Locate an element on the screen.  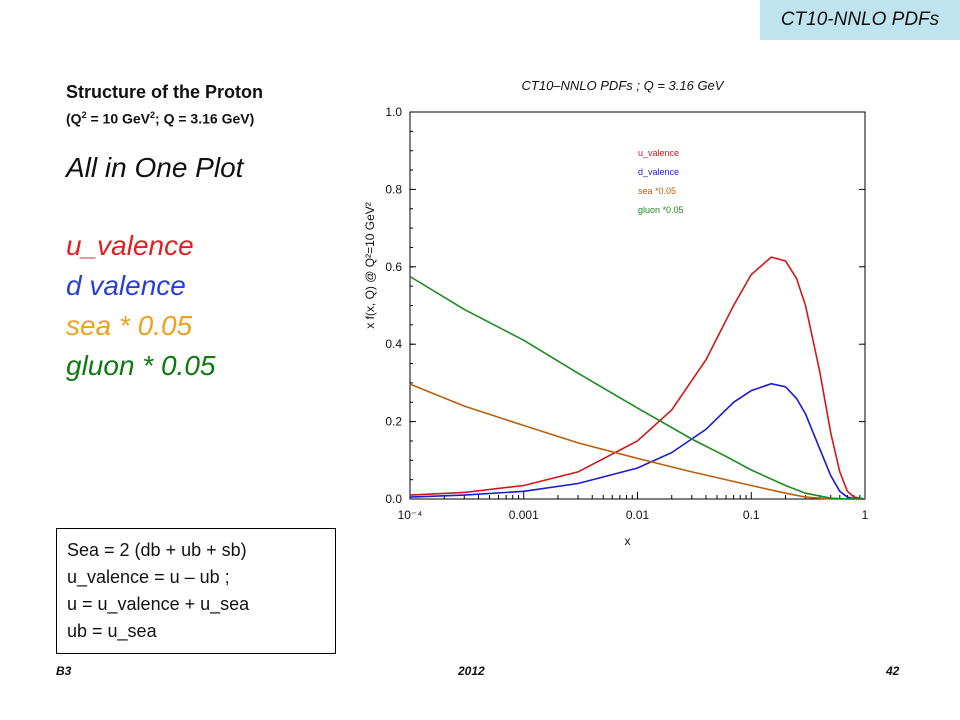
x-tick-label: 0.1 is located at coordinates (751, 515).